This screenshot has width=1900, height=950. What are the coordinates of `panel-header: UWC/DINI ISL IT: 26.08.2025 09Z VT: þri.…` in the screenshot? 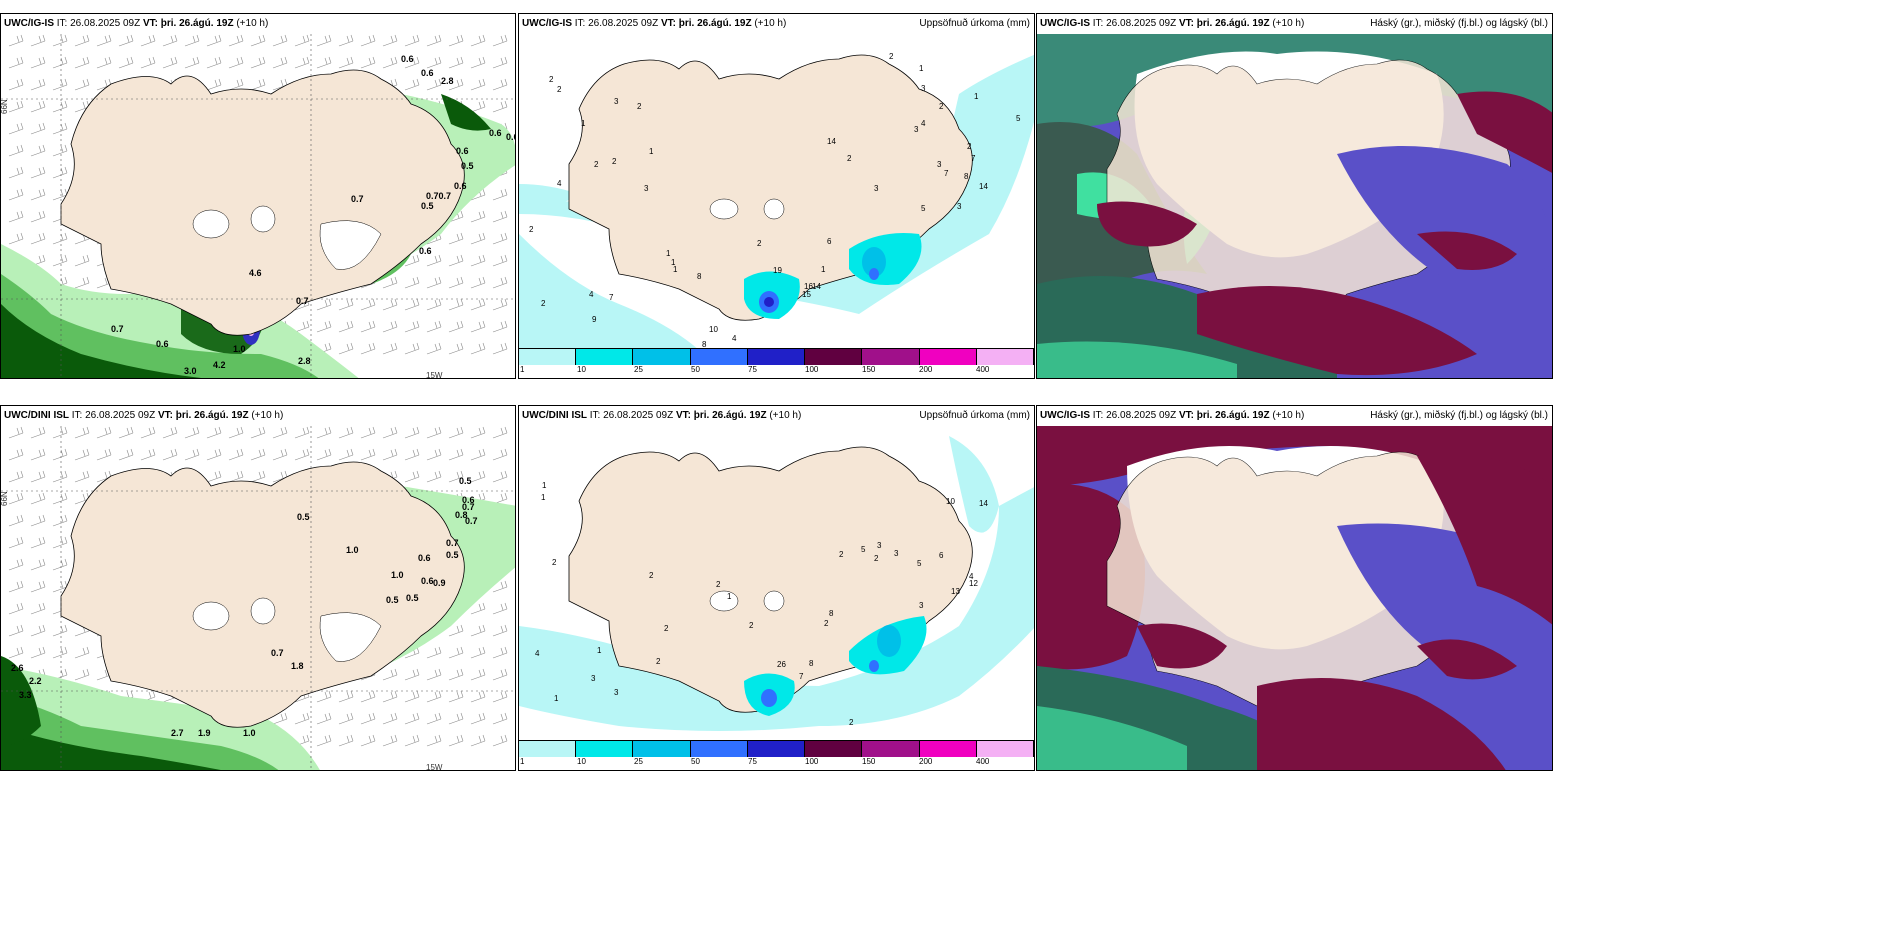 It's located at (258, 416).